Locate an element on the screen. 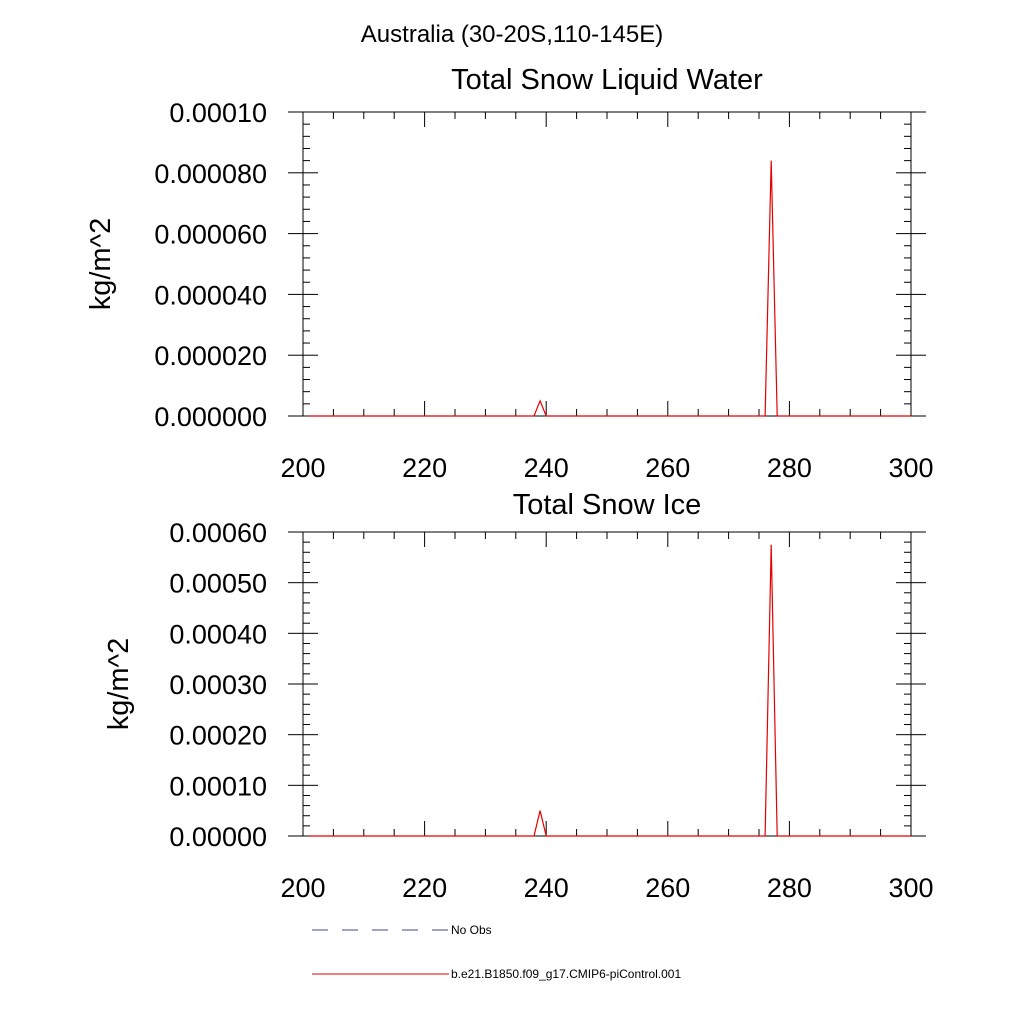  y-tick-label: 0.000020 is located at coordinates (210, 356).